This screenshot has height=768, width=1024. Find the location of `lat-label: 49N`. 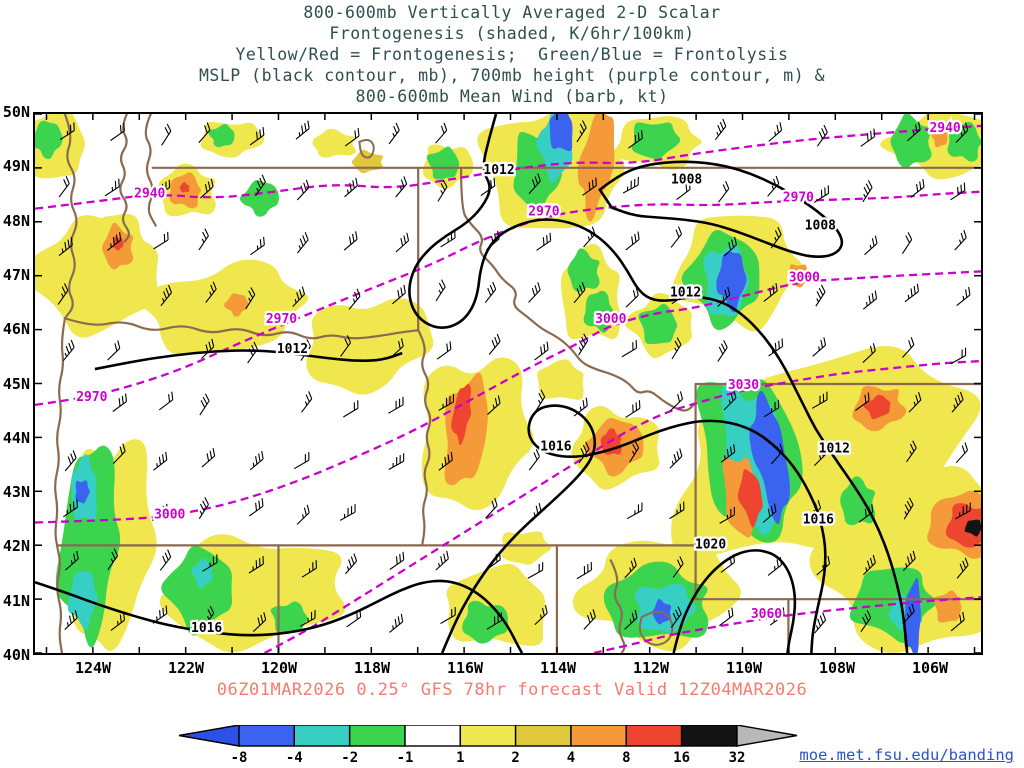

lat-label: 49N is located at coordinates (16, 166).